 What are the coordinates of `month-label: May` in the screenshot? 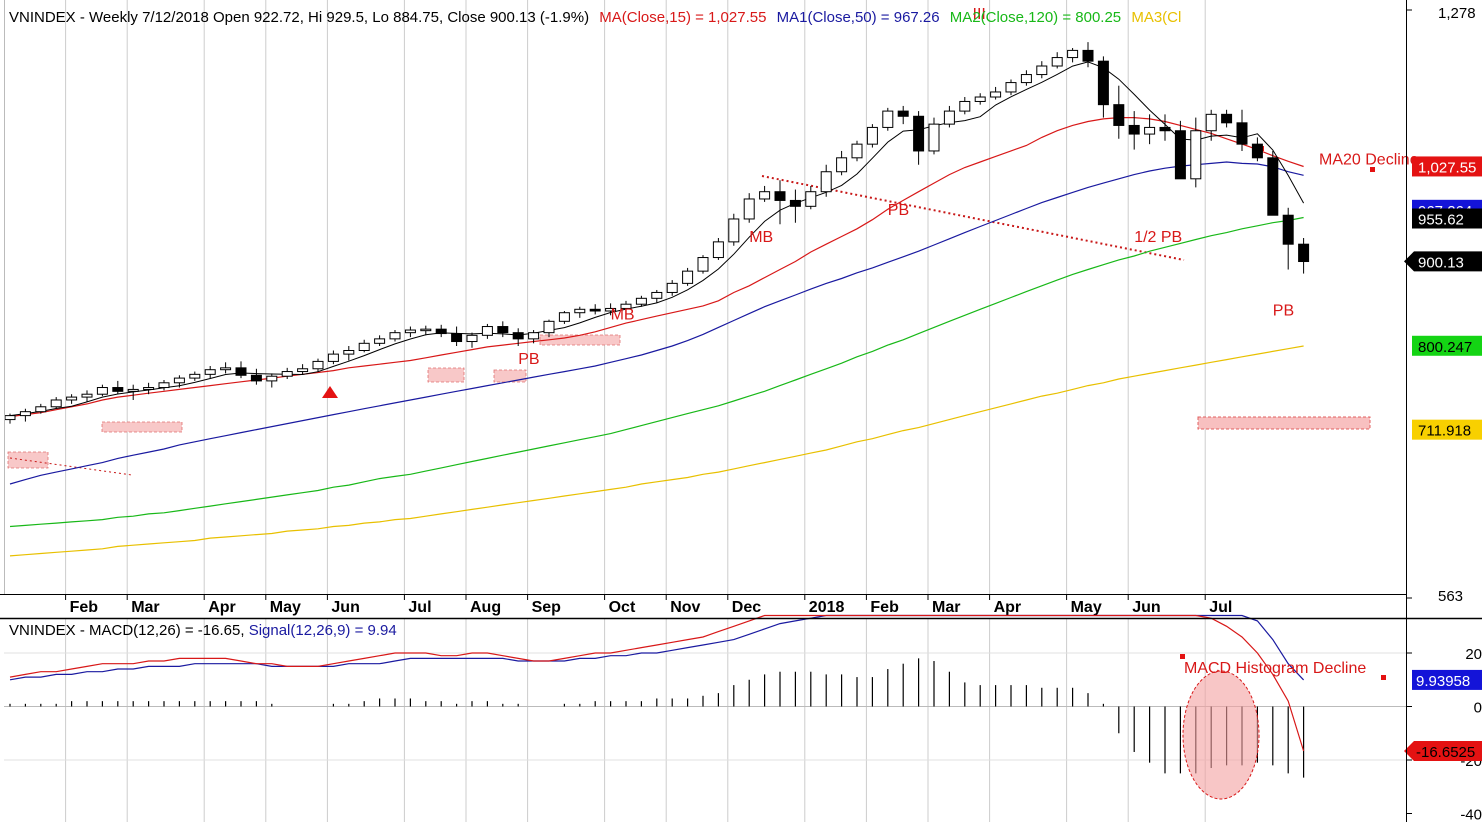 It's located at (285, 607).